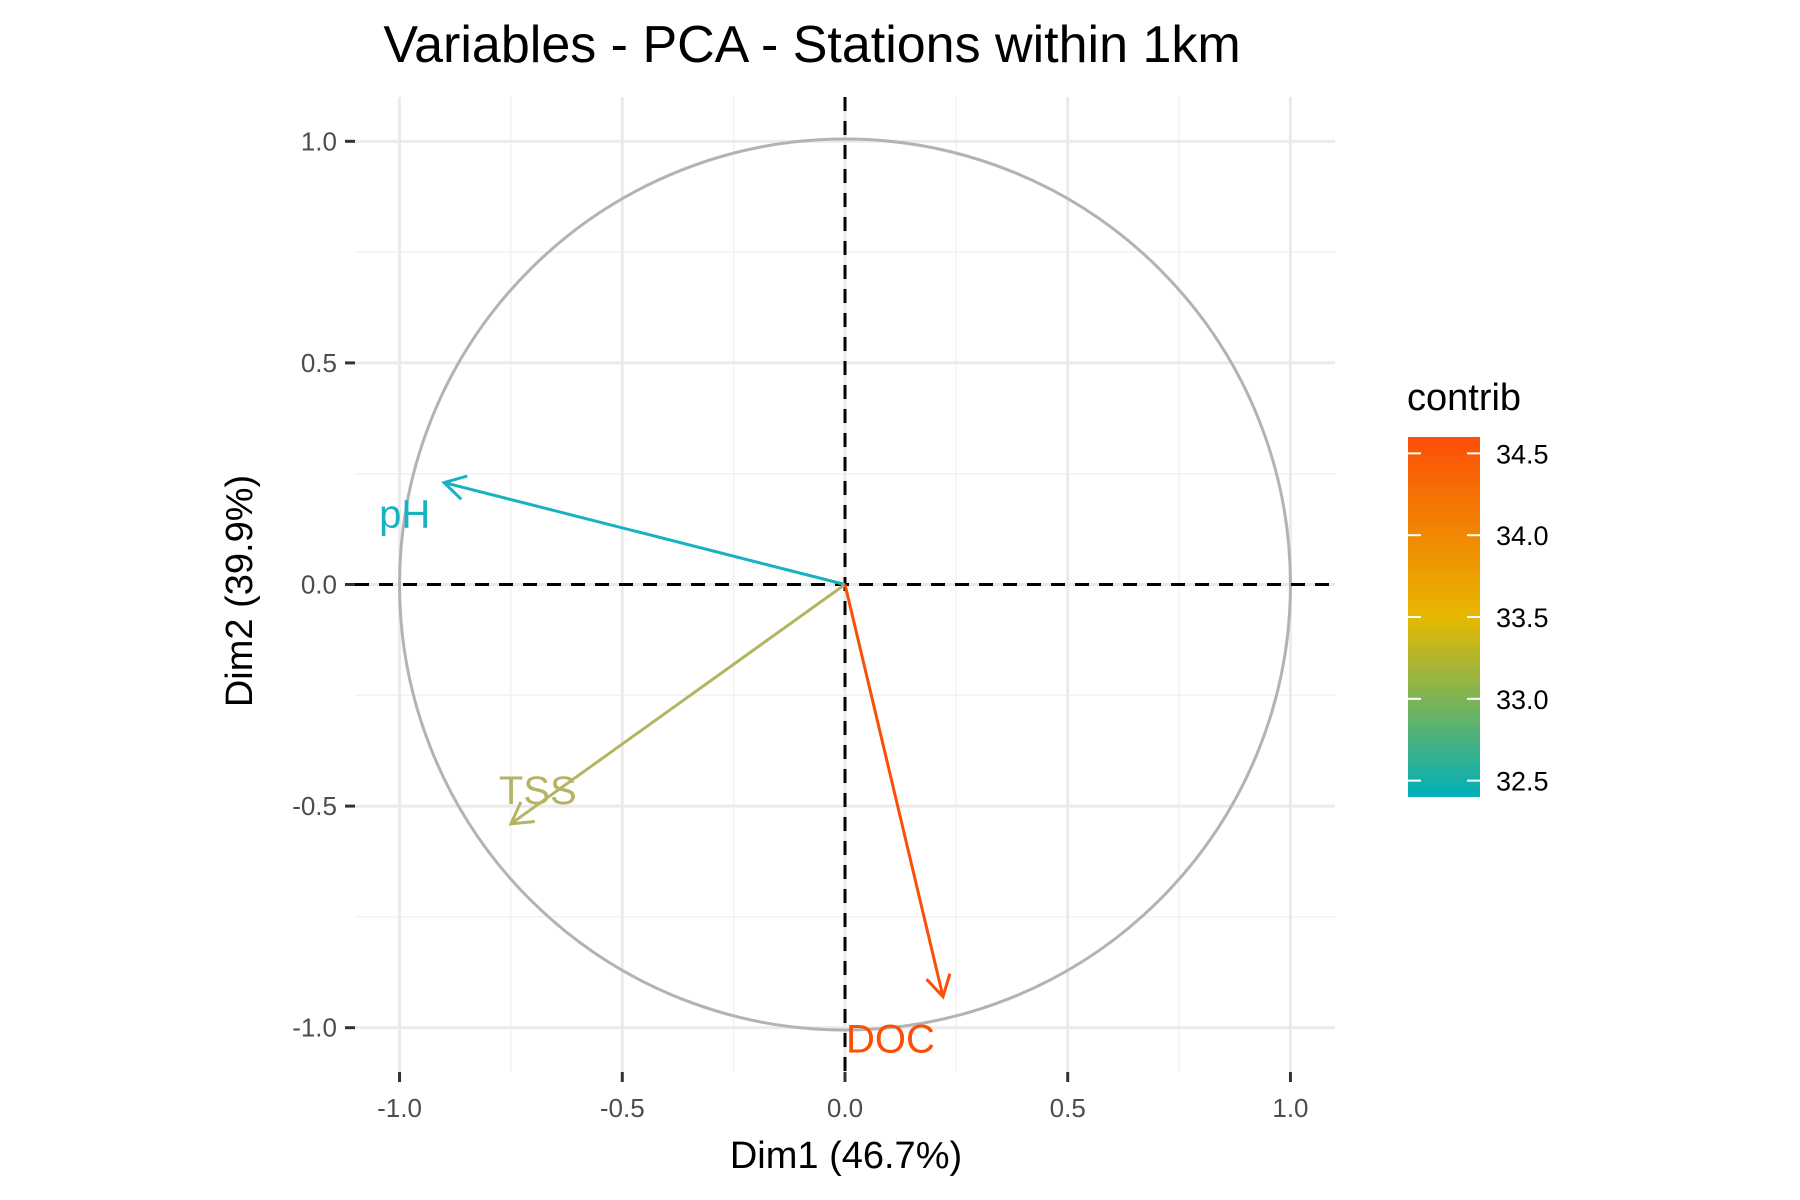  Describe the element at coordinates (521, 813) in the screenshot. I see `arrowhead-tss` at that location.